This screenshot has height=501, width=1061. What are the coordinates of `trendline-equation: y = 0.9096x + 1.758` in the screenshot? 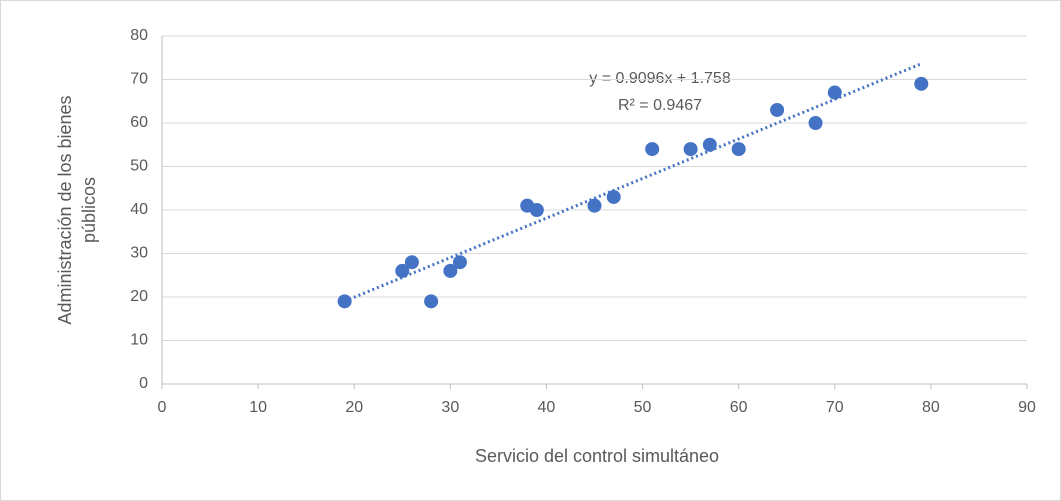 It's located at (660, 78).